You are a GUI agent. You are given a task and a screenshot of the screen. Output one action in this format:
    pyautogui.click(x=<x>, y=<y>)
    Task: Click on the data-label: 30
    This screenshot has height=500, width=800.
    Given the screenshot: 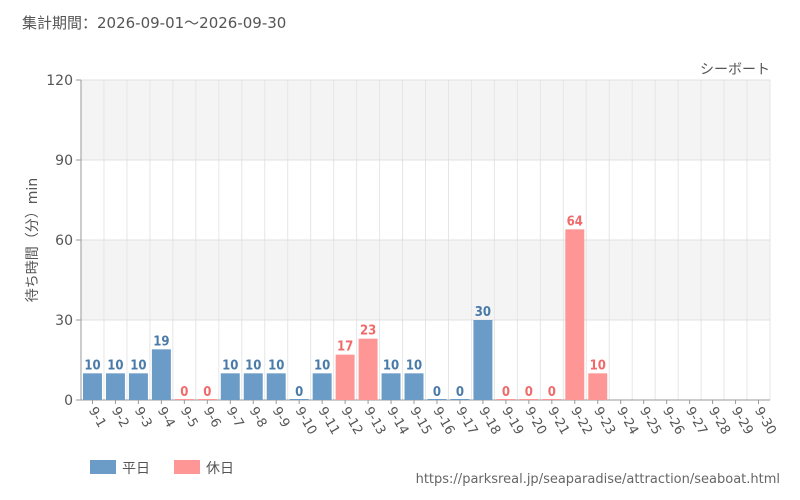 What is the action you would take?
    pyautogui.click(x=483, y=312)
    